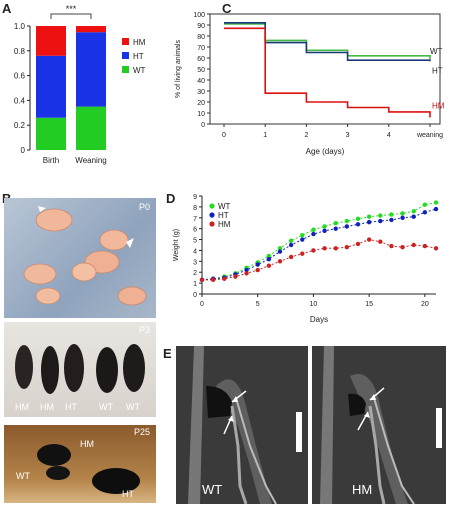  What do you see at coordinates (133, 407) in the screenshot?
I see `photo-p3-label-5: WT` at bounding box center [133, 407].